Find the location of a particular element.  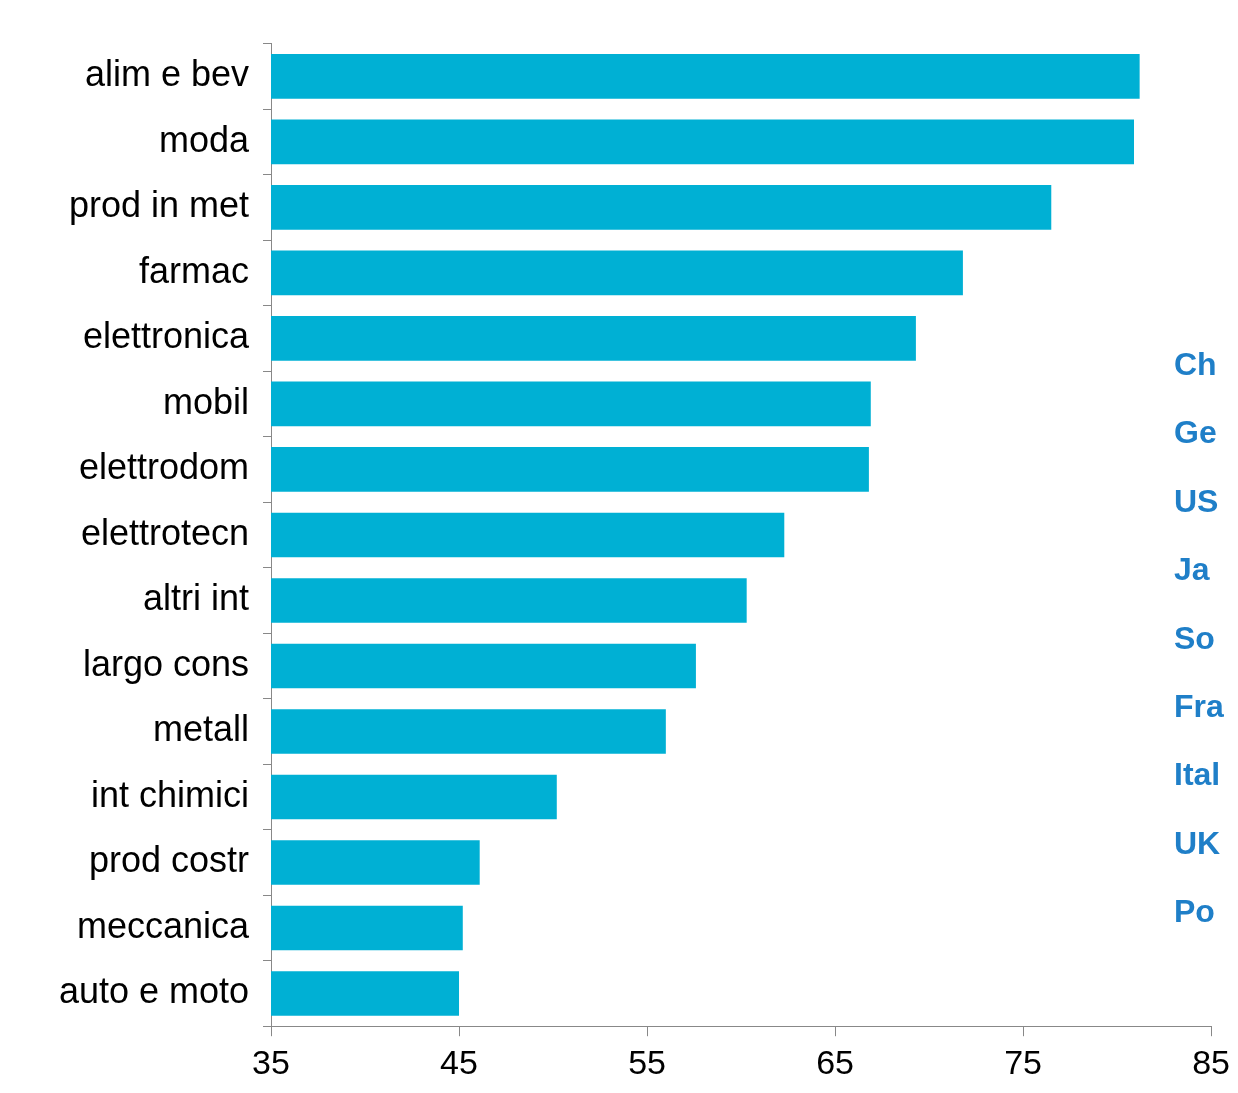

y-tick-label: prod costr is located at coordinates (168, 860).